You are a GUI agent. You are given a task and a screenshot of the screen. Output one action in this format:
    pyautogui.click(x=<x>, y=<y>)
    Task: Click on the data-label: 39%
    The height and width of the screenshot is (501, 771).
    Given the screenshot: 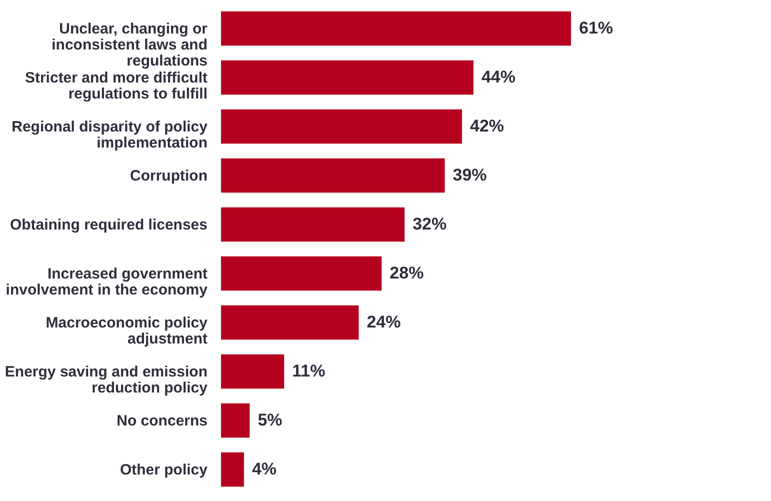 What is the action you would take?
    pyautogui.click(x=469, y=175)
    